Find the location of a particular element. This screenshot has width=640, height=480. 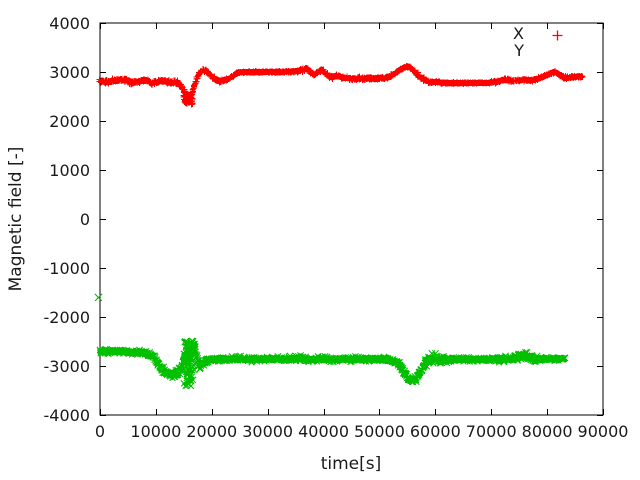

x-tick-label: 30000 is located at coordinates (267, 431).